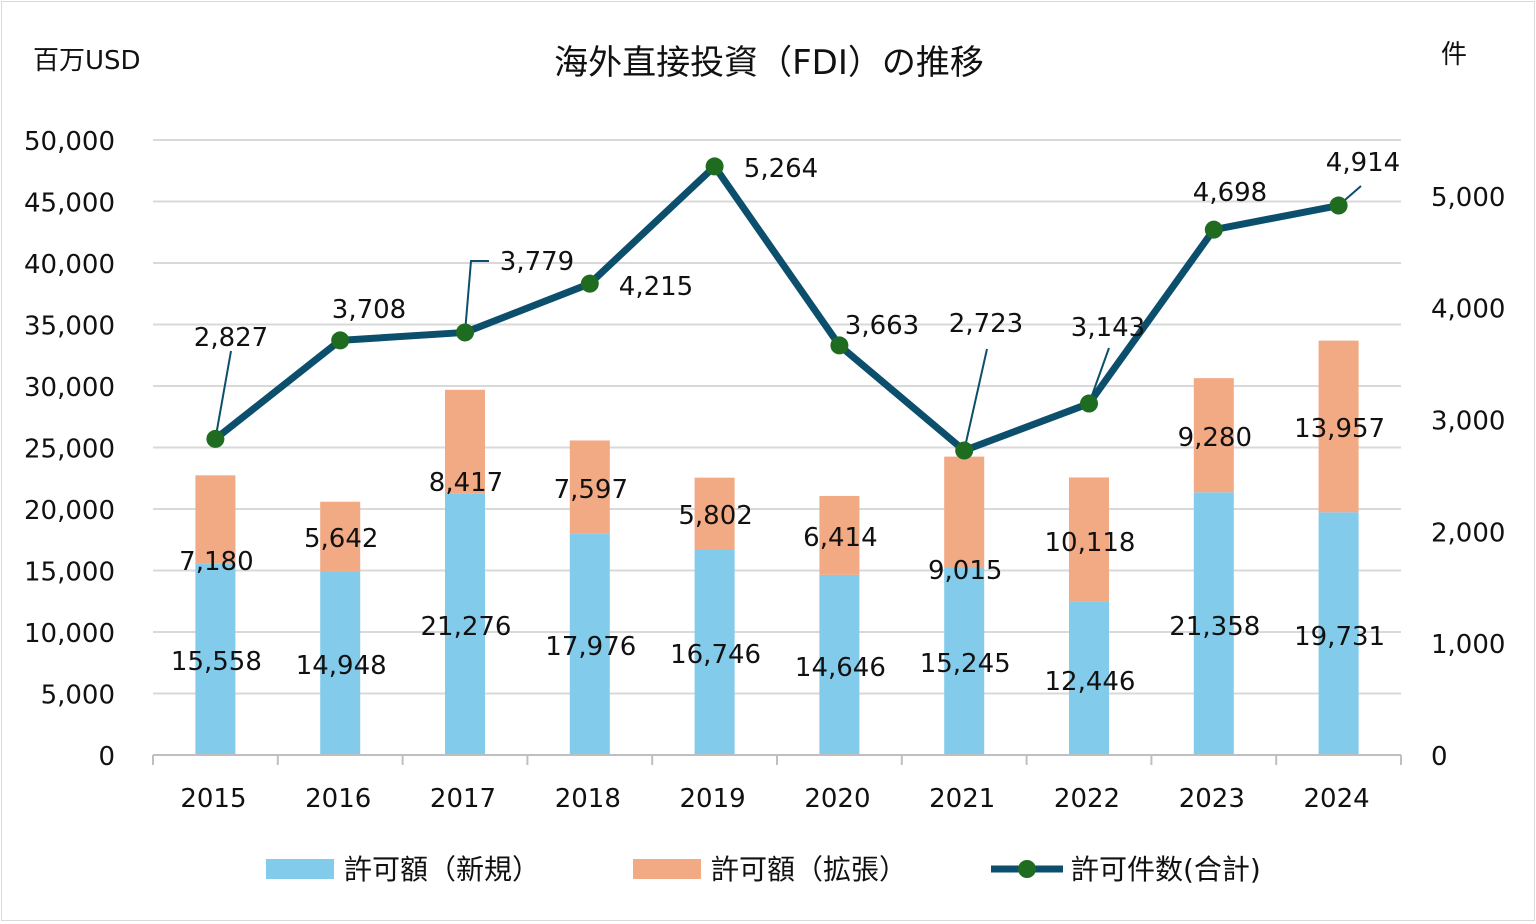 Image resolution: width=1536 pixels, height=924 pixels. I want to click on bar-expansion-2022, so click(1089, 539).